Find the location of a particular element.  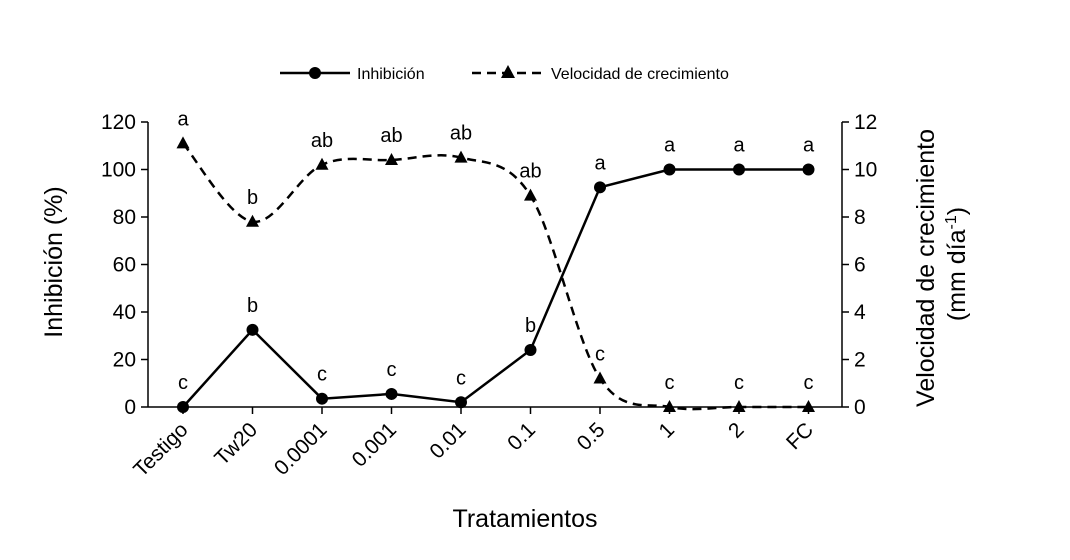

y-axis-right-ticks: 0 2 4 6 8 10 12 is located at coordinates (859, 265).